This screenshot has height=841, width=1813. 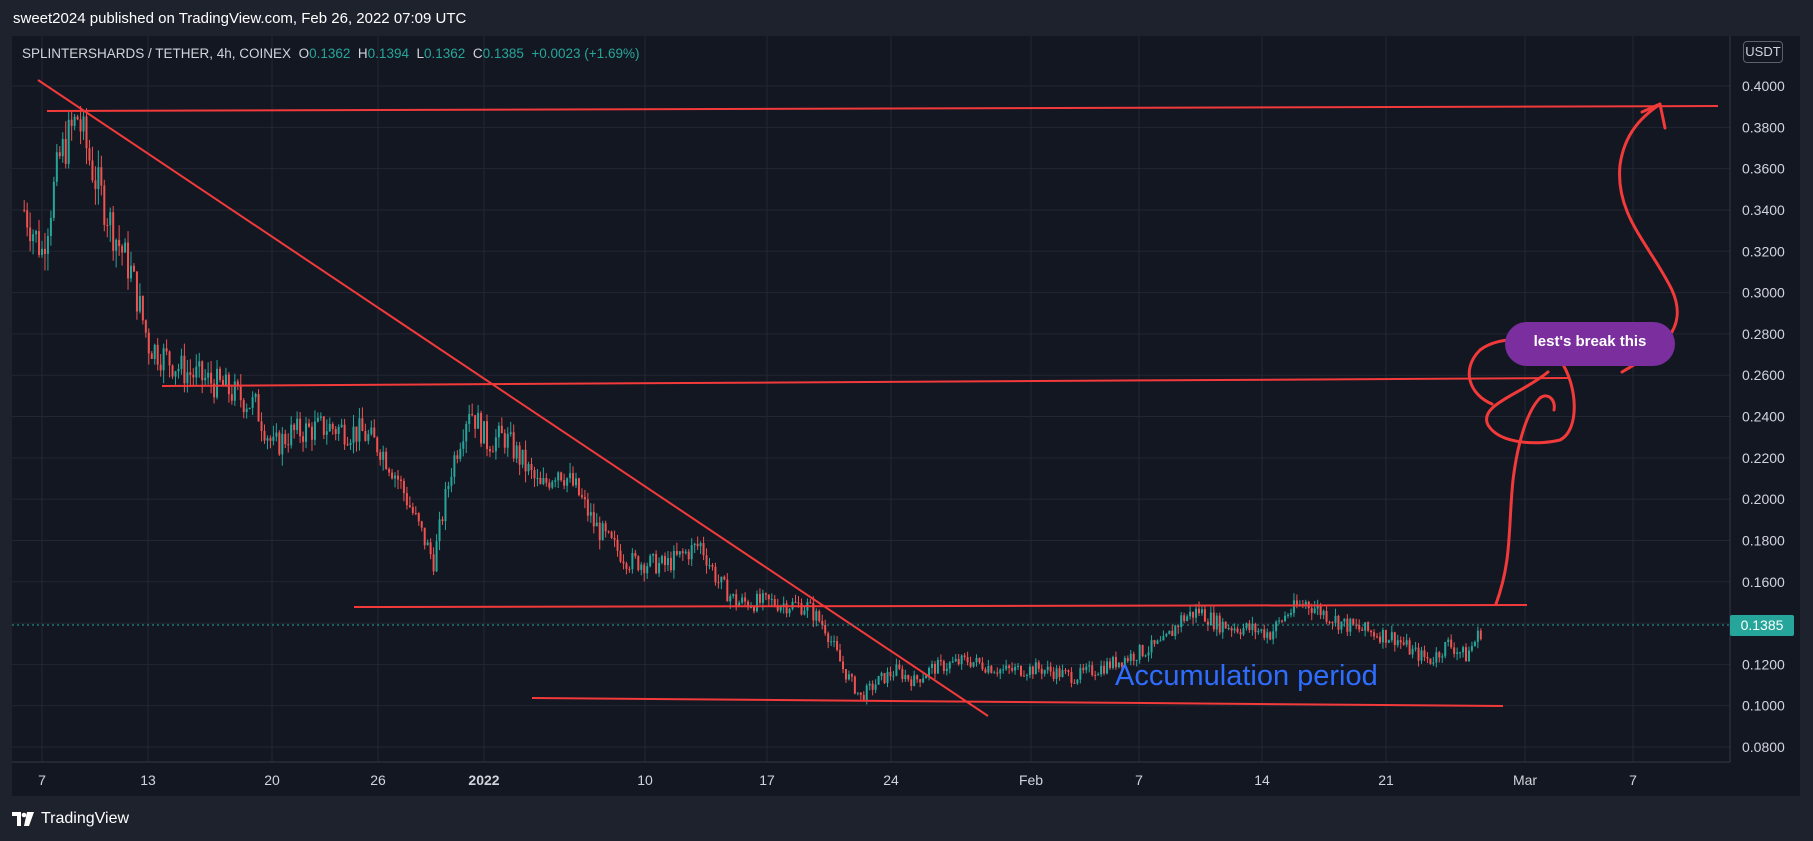 What do you see at coordinates (1763, 52) in the screenshot?
I see `currency-unit-button: USDT` at bounding box center [1763, 52].